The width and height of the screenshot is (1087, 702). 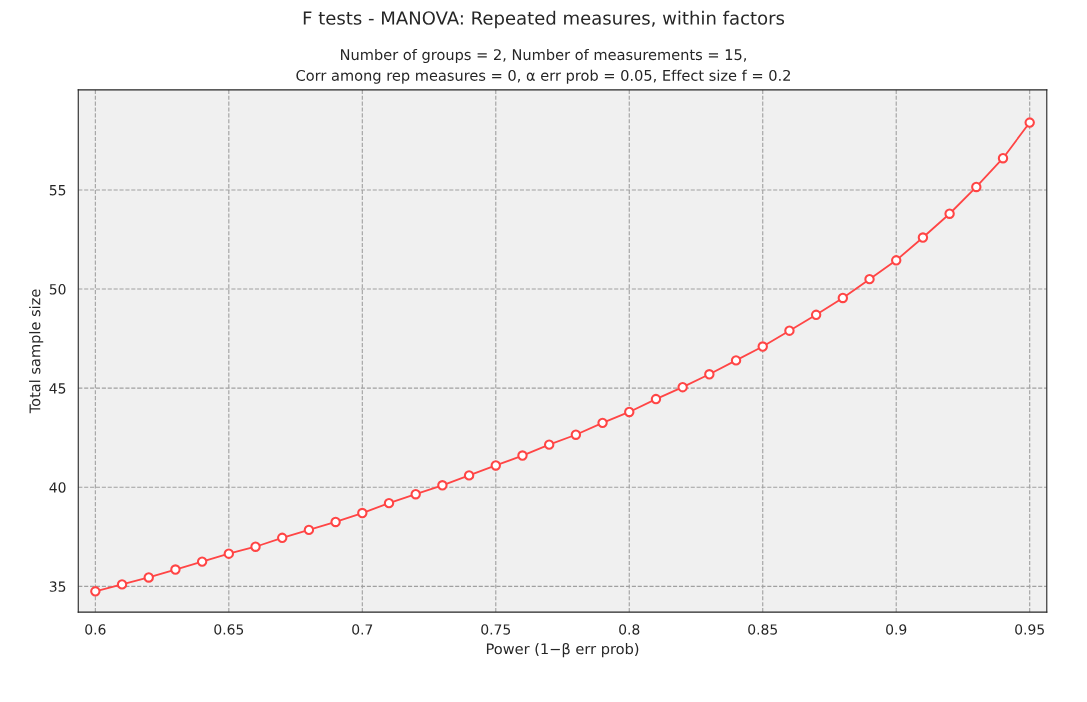 What do you see at coordinates (57, 388) in the screenshot?
I see `y-tick-label: 45` at bounding box center [57, 388].